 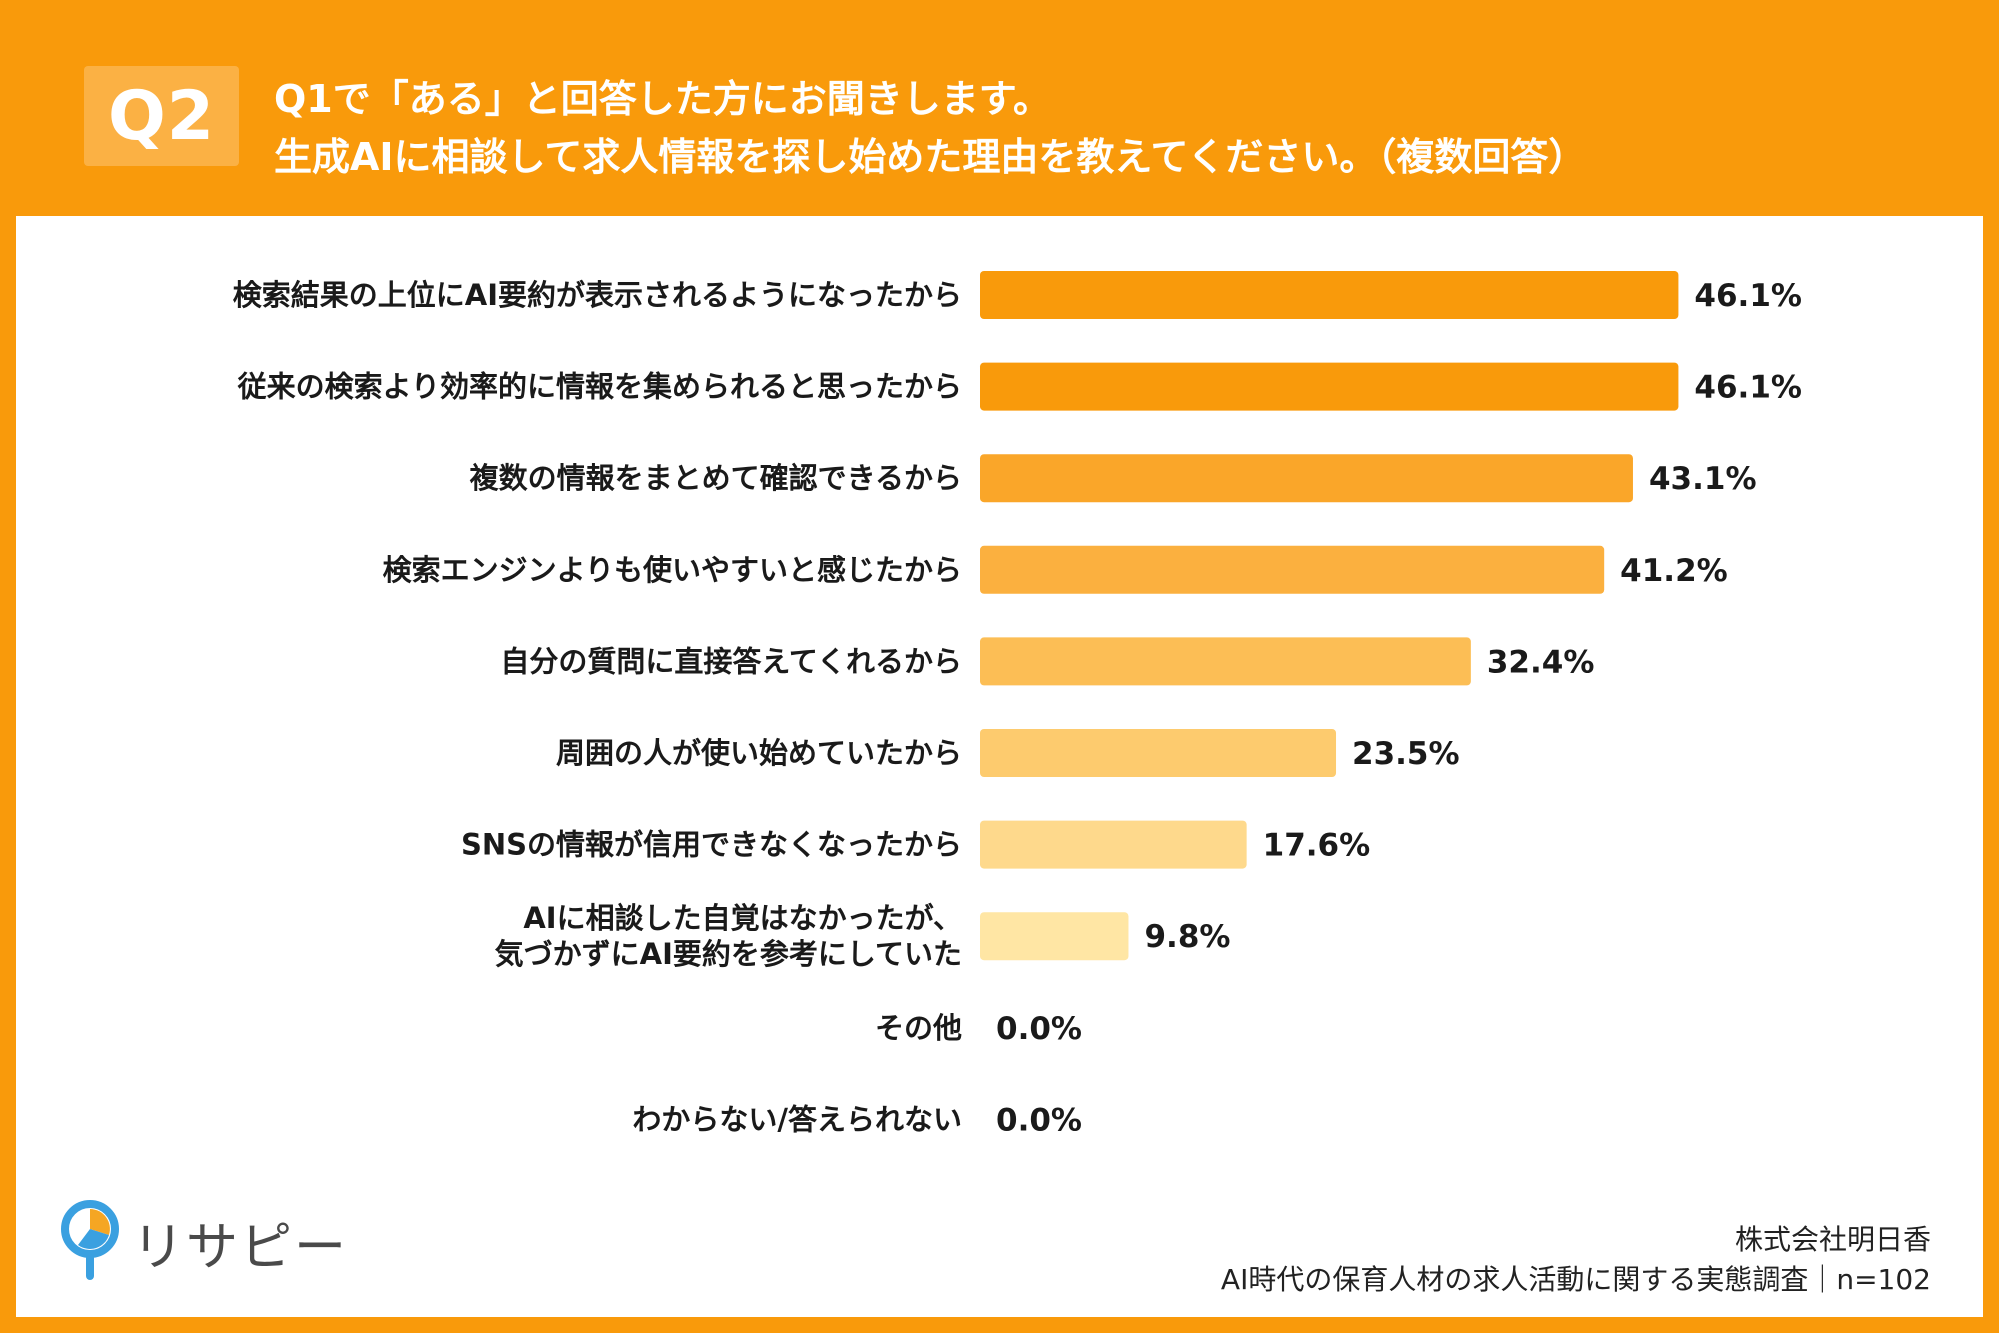 I want to click on value-label: 41.2%, so click(x=1674, y=571).